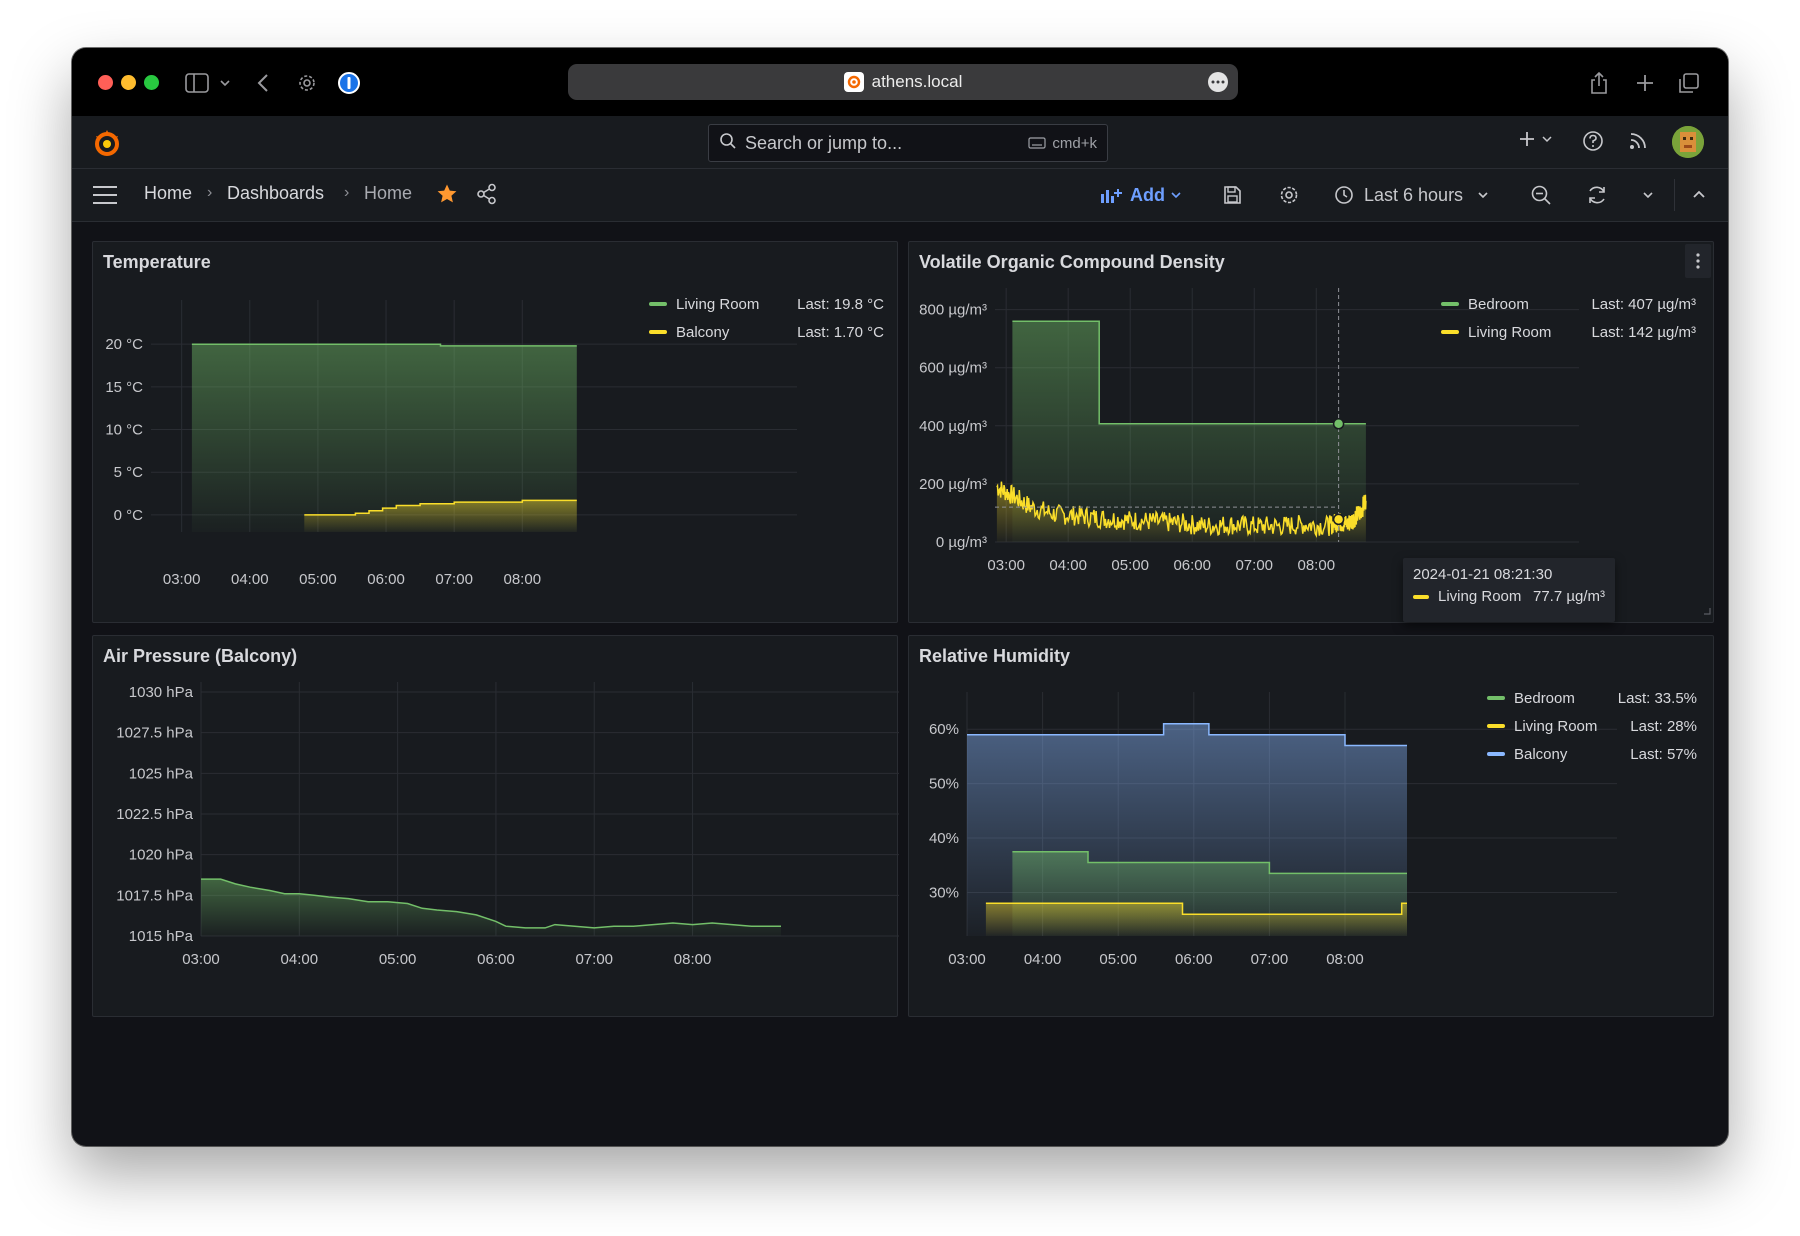 Image resolution: width=1800 pixels, height=1236 pixels. I want to click on star-icon, so click(447, 196).